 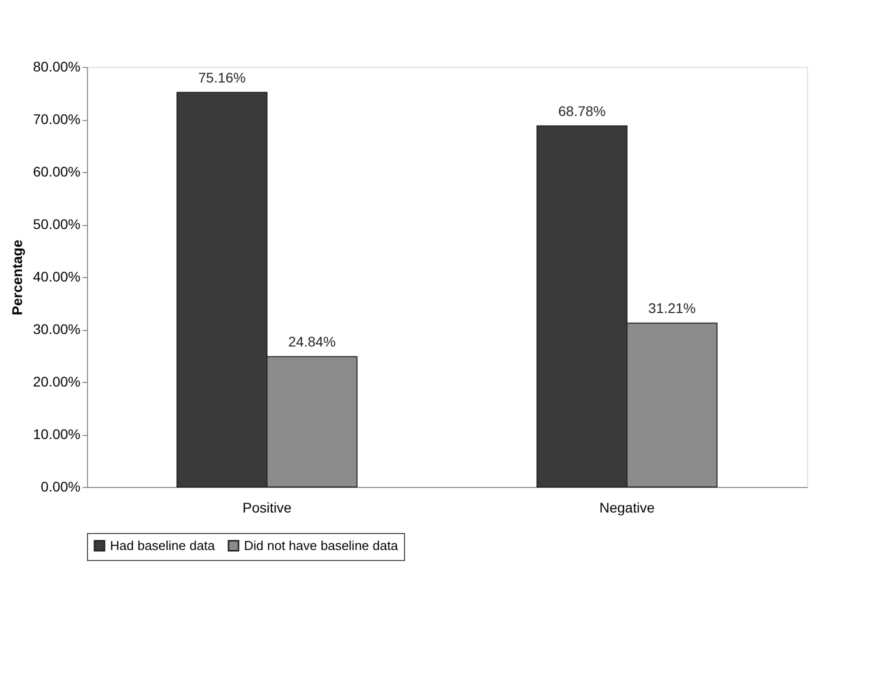 What do you see at coordinates (56, 172) in the screenshot?
I see `y-tick-label: 60.00%` at bounding box center [56, 172].